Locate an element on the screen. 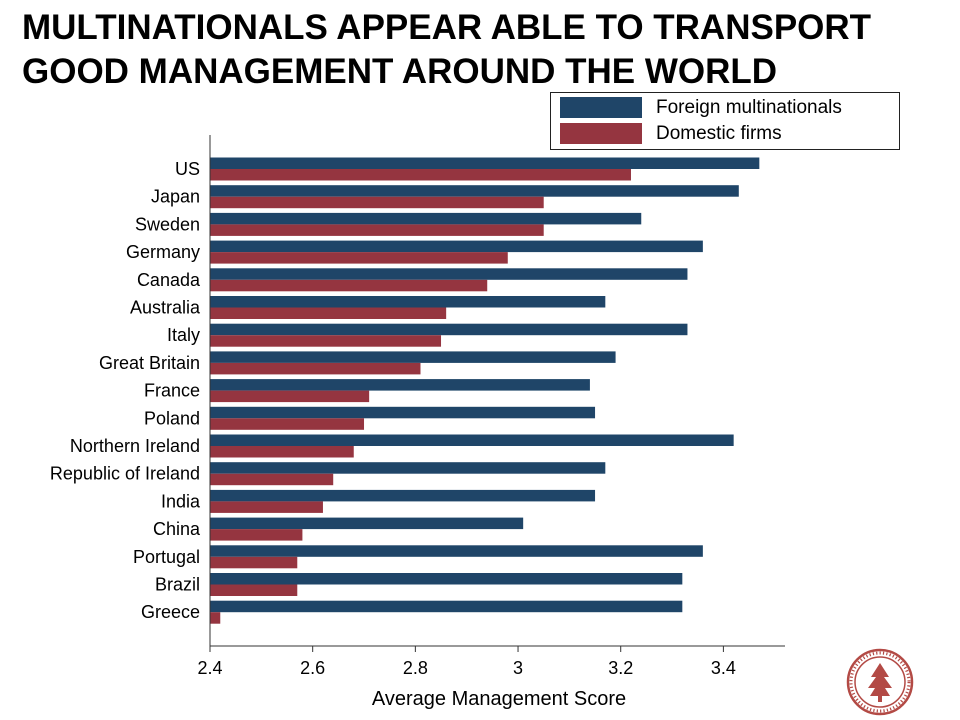  legend-swatch-foreign is located at coordinates (601, 107).